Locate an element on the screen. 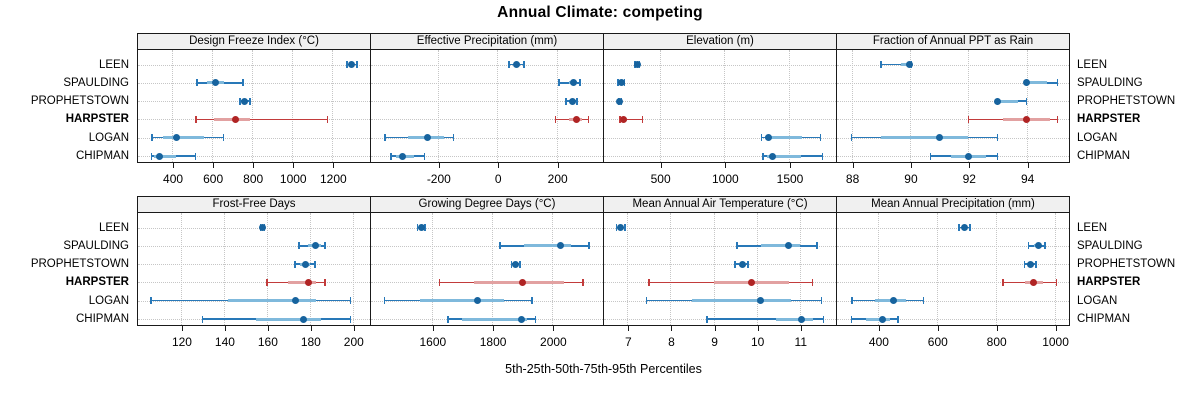 The height and width of the screenshot is (400, 1200). panel-strip-title: Effective Precipitation (mm) is located at coordinates (487, 42).